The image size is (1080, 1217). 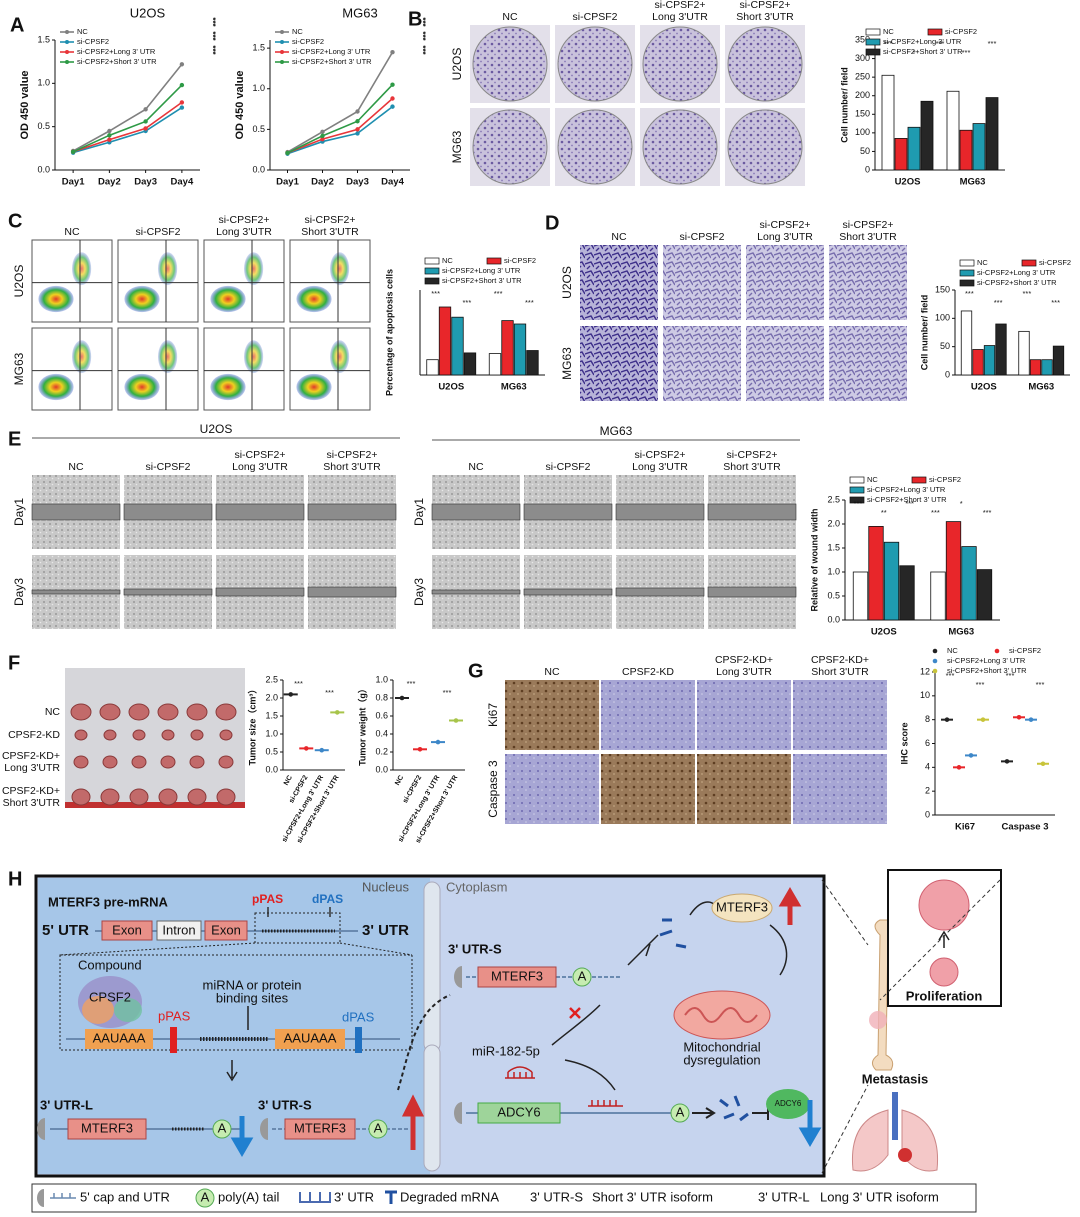 What do you see at coordinates (895, 1078) in the screenshot?
I see `diagram-label: Metastasis` at bounding box center [895, 1078].